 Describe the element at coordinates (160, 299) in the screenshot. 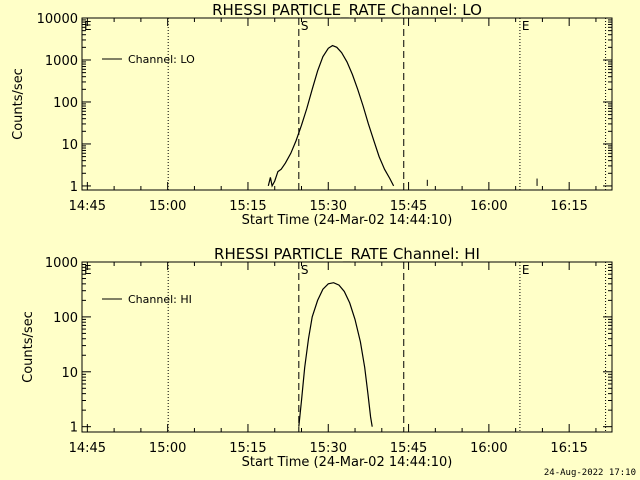

I see `legend-label: Channel: HI` at that location.